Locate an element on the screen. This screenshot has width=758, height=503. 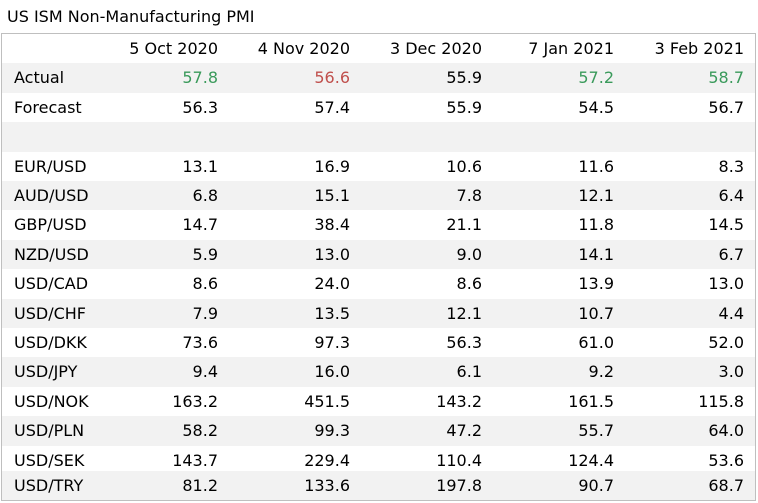
pair-row: USD/TRY 81.2 133.6 197.8 90.7 68.7 is located at coordinates (378, 486).